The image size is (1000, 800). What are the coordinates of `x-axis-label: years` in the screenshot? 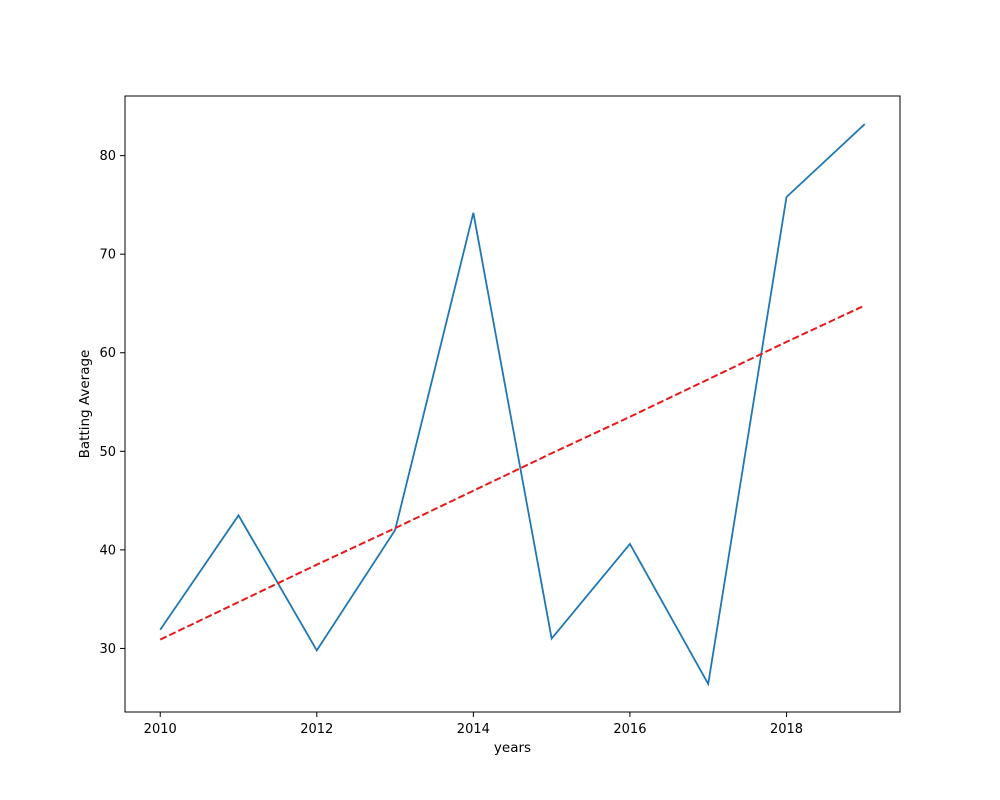 It's located at (512, 748).